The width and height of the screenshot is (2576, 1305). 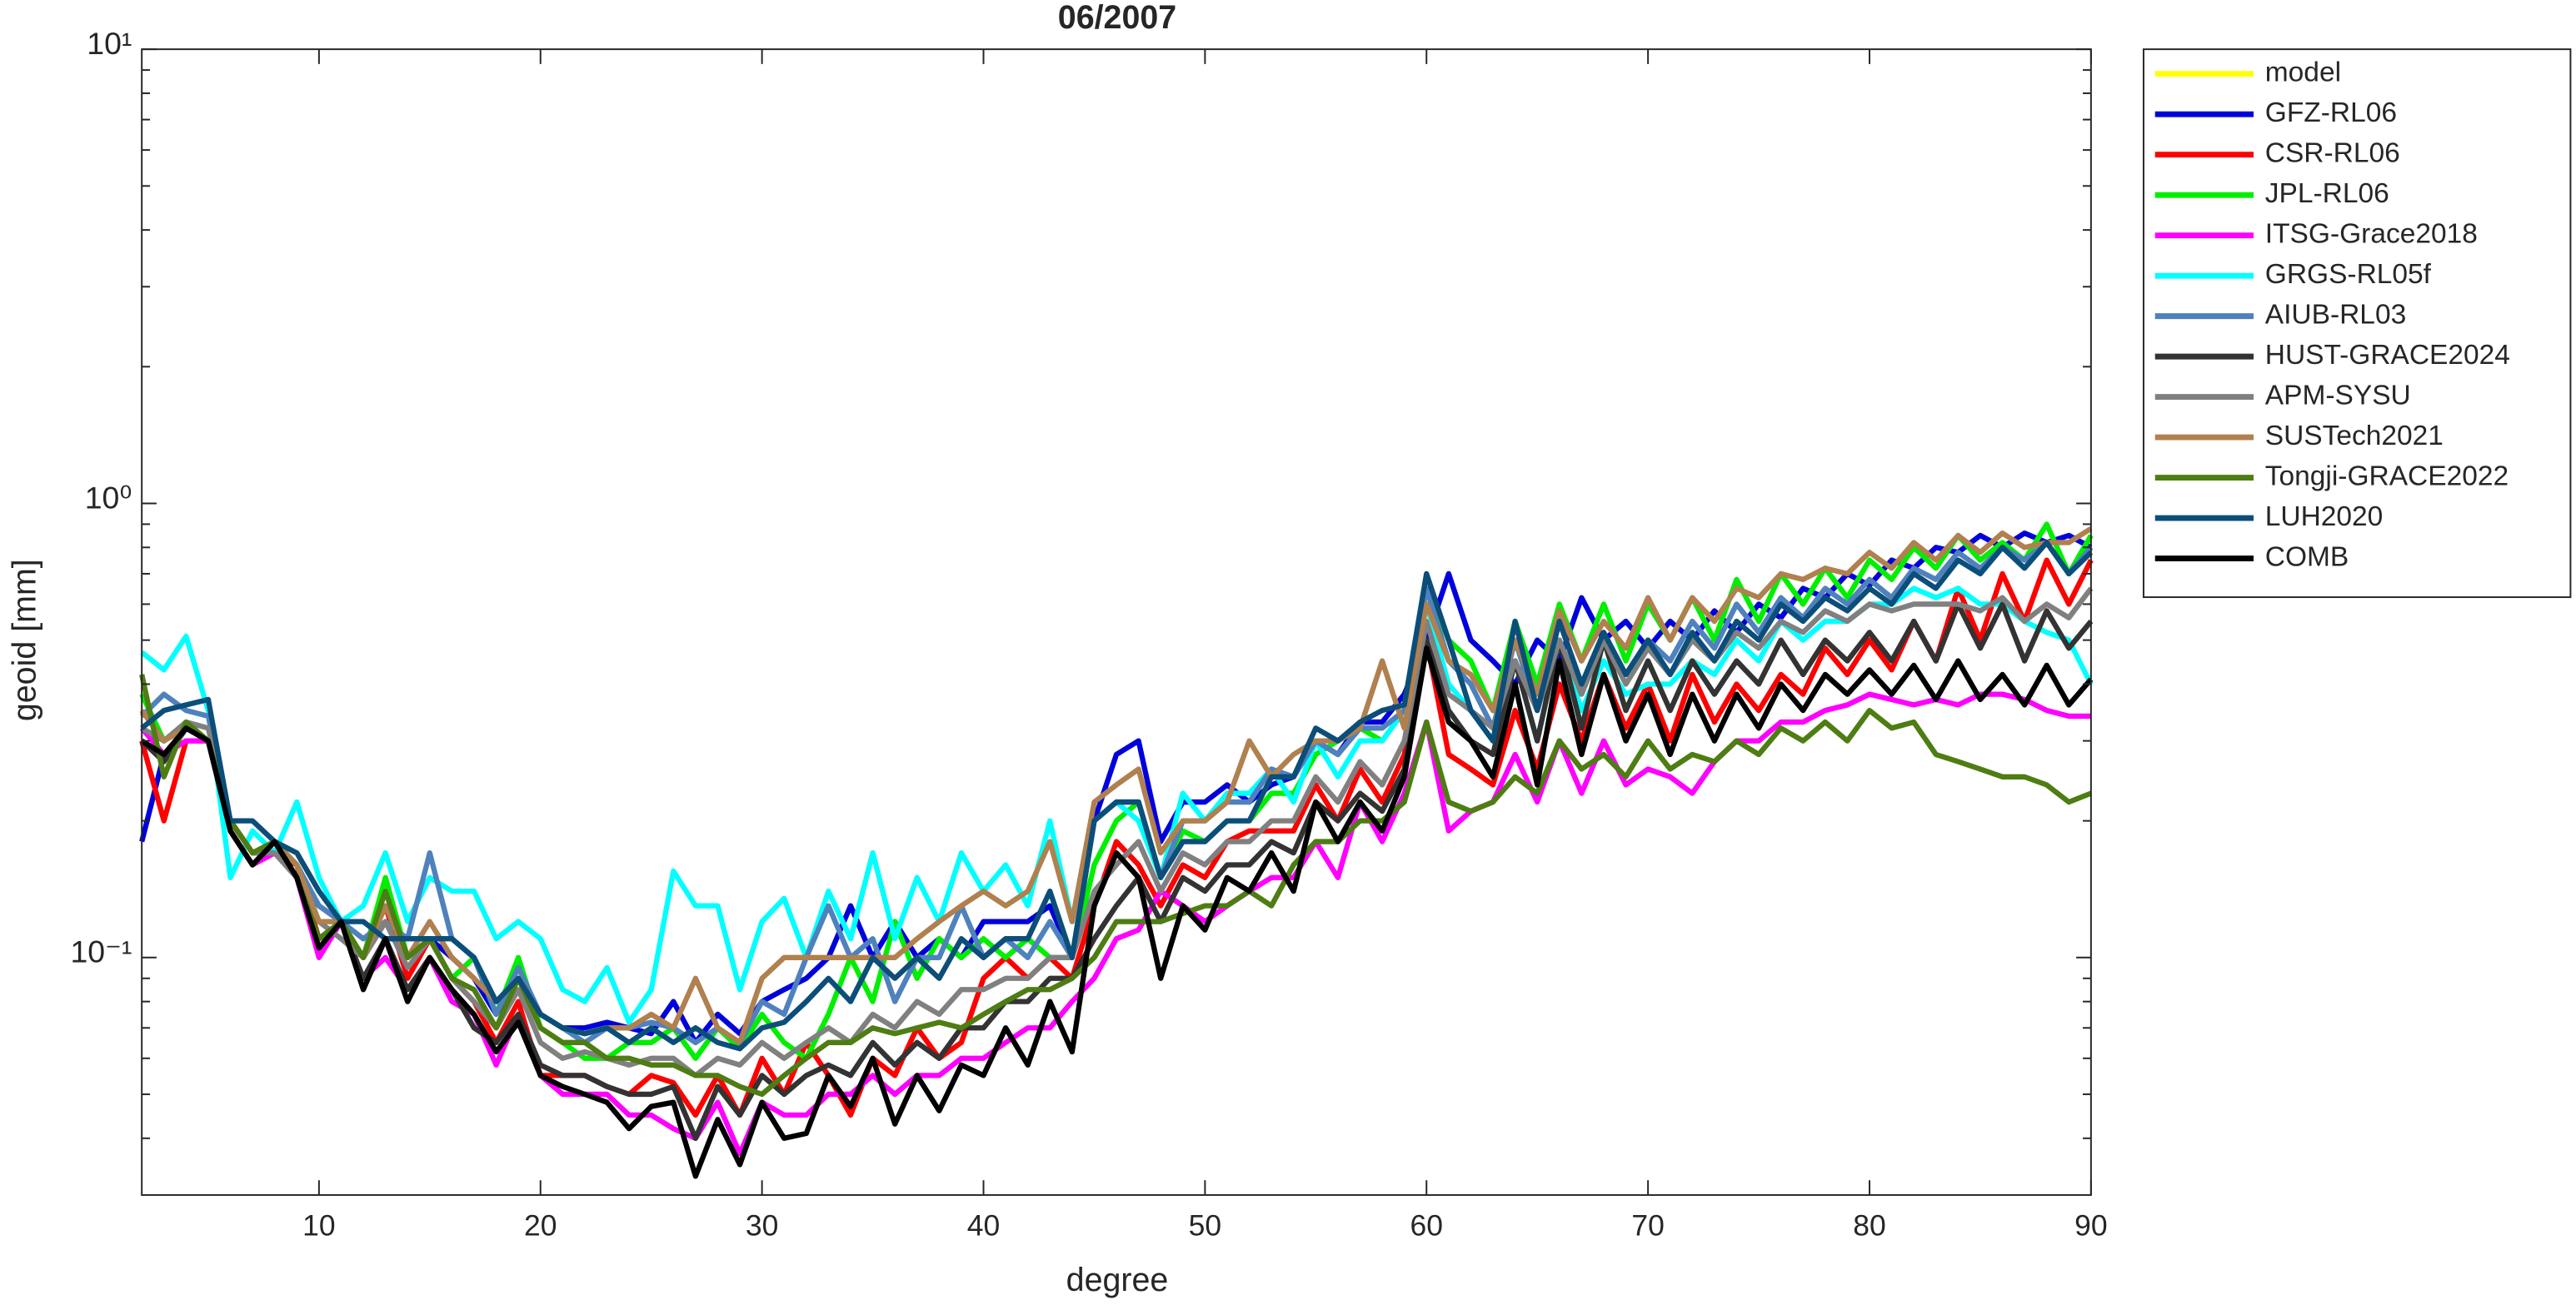 I want to click on x-tick-label: 20, so click(x=540, y=1226).